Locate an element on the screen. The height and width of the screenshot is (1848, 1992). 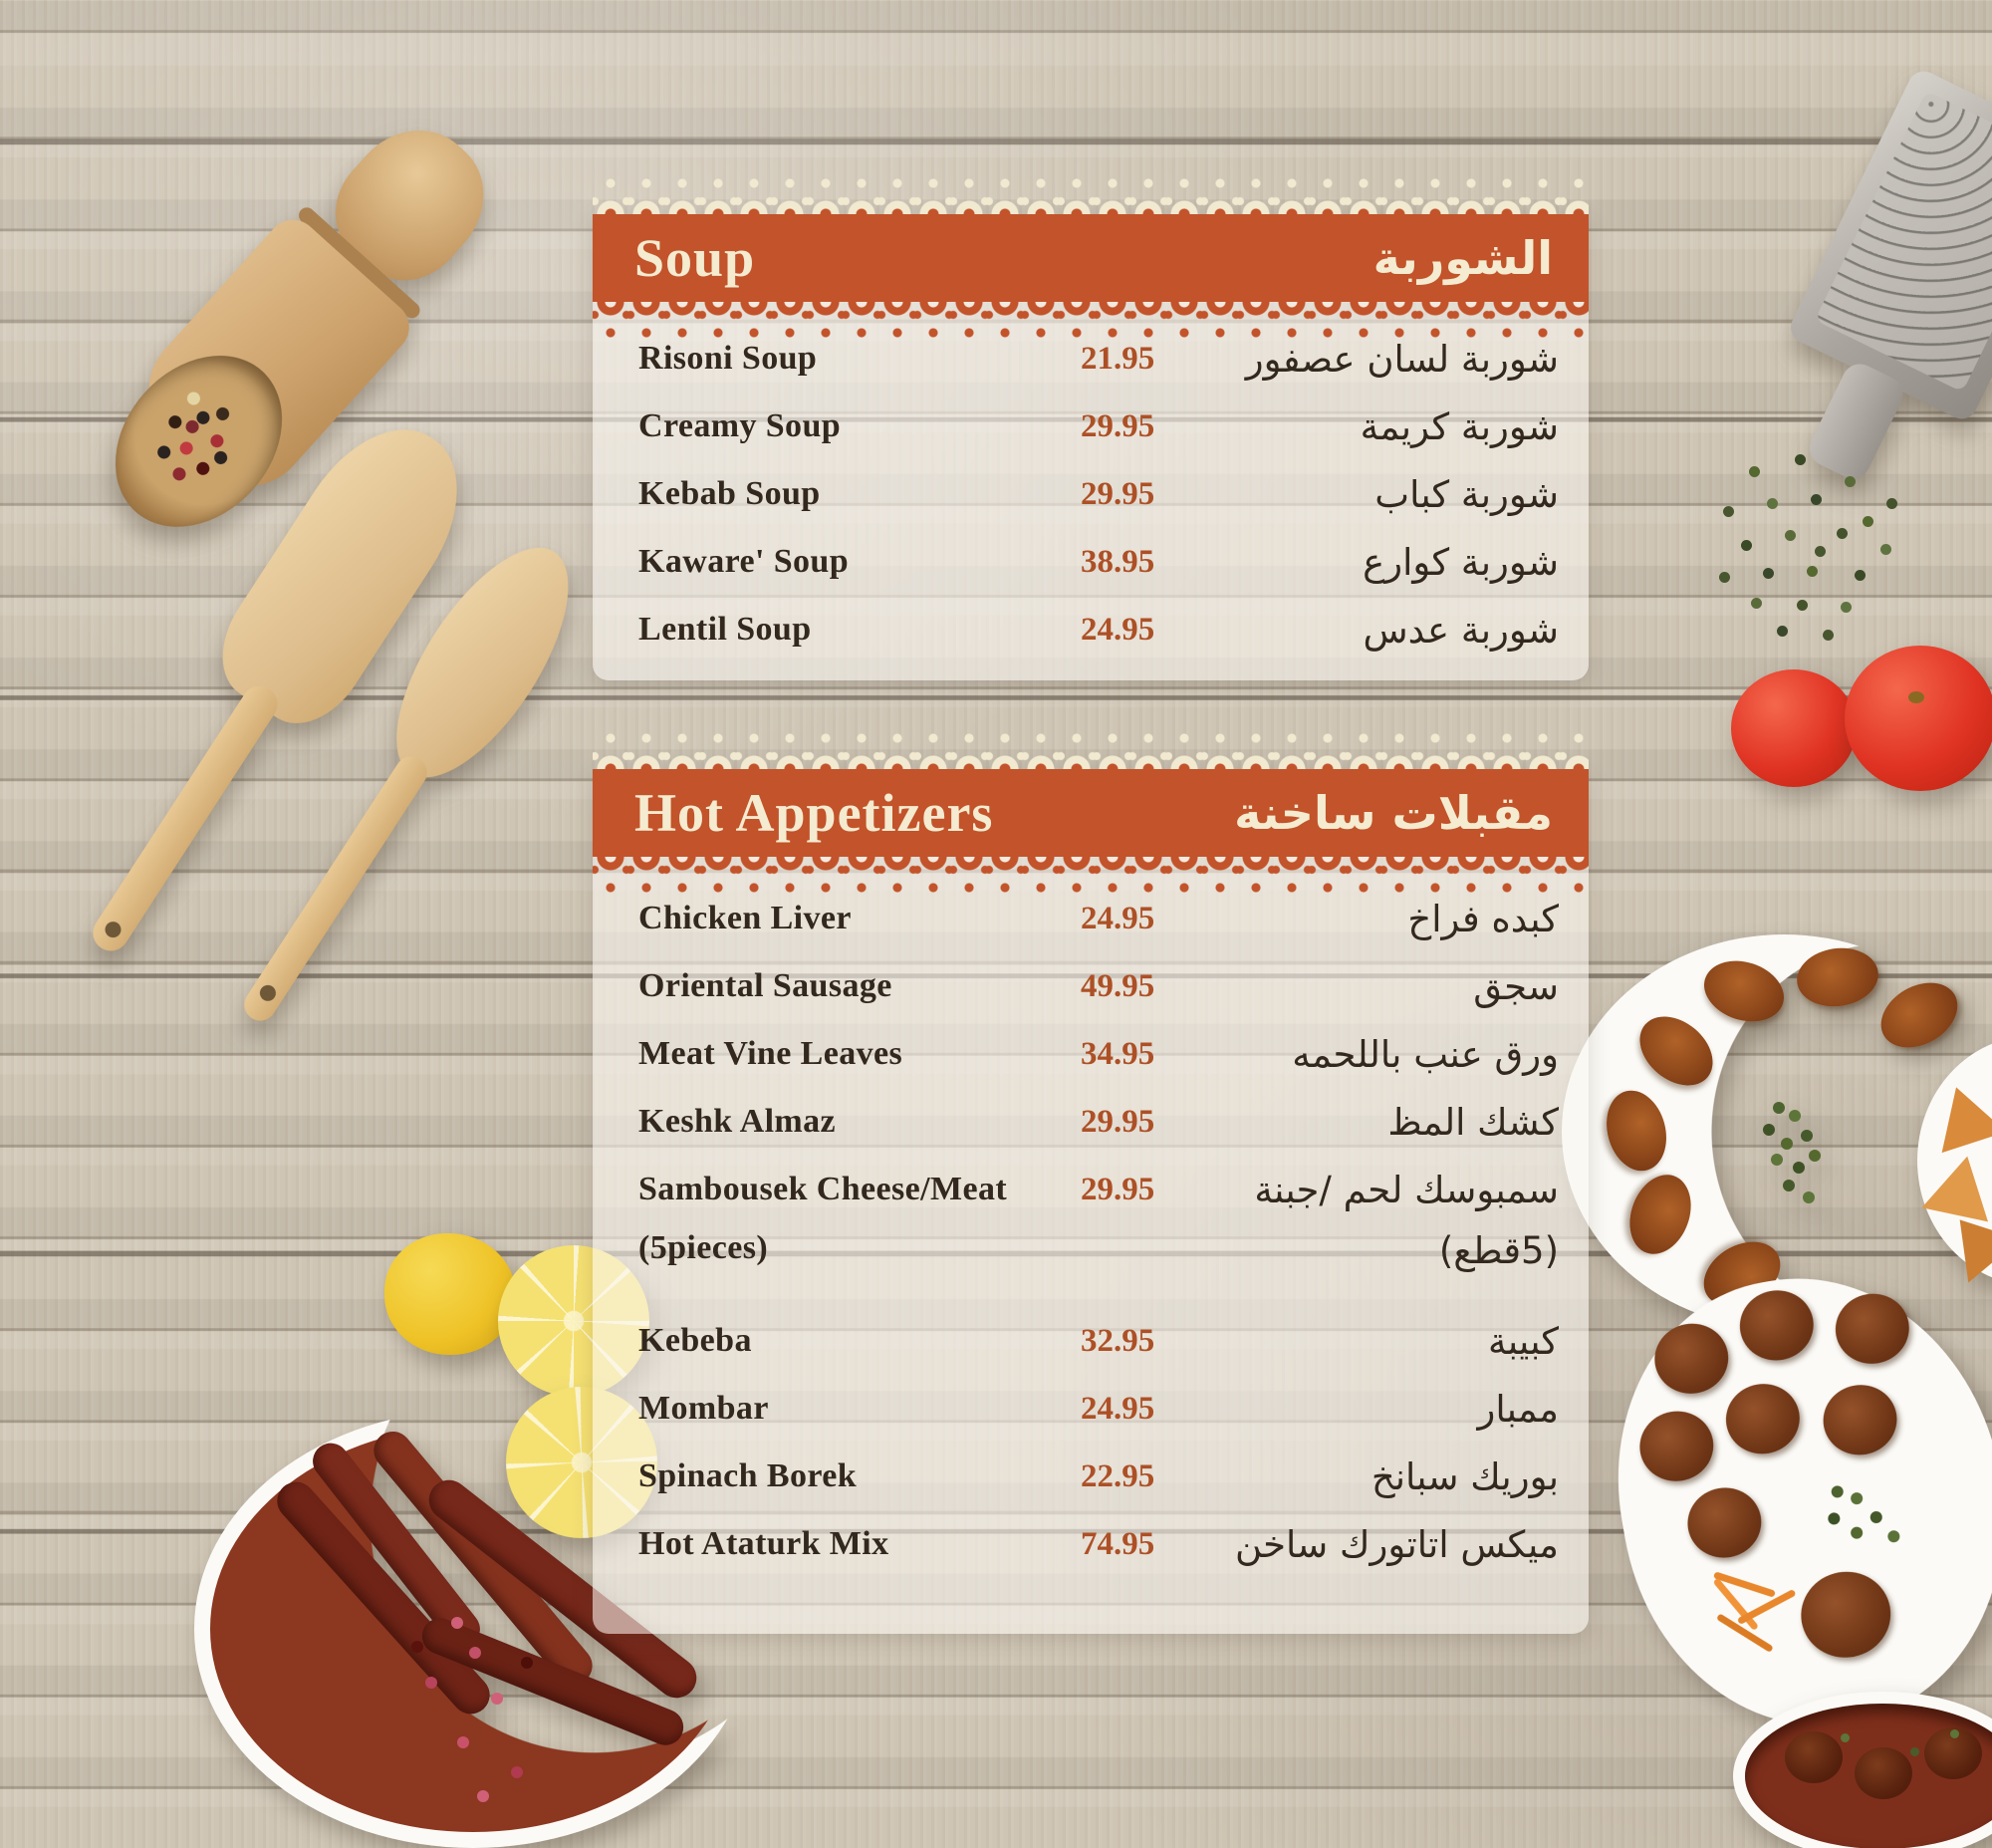
item-name-en: Chicken Liver is located at coordinates (745, 918).